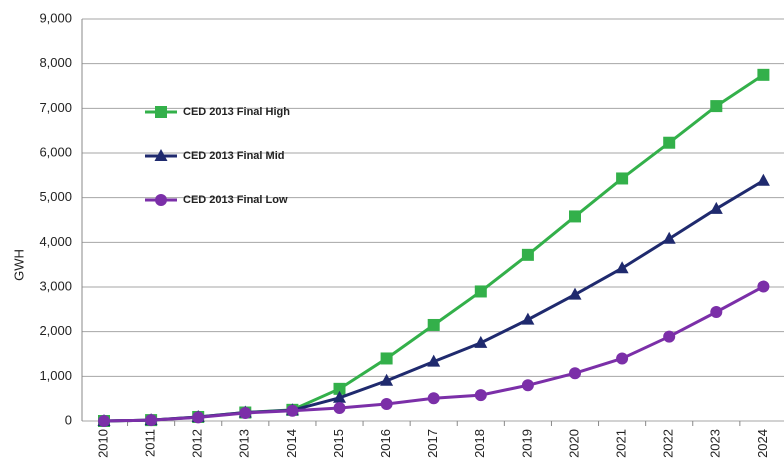 This screenshot has width=784, height=470. I want to click on legend-label: CED 2013 Final Mid, so click(233, 156).